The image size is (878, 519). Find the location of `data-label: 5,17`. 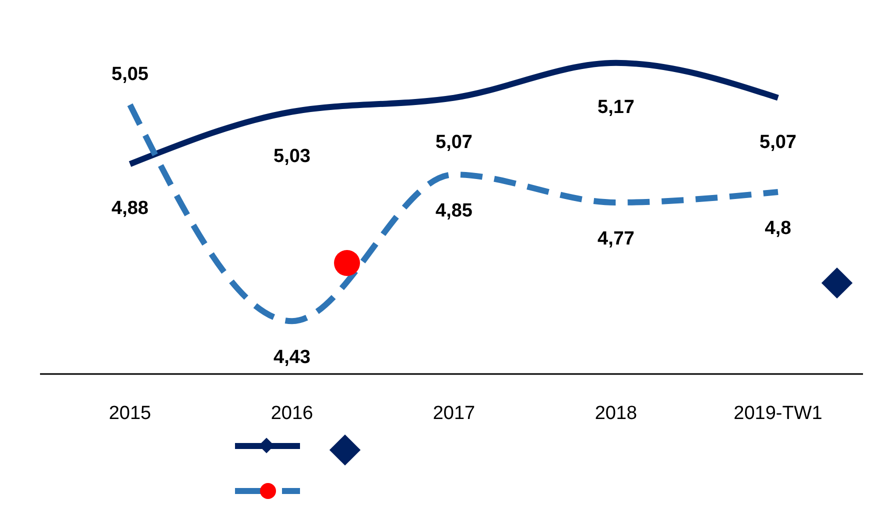

data-label: 5,17 is located at coordinates (616, 107).